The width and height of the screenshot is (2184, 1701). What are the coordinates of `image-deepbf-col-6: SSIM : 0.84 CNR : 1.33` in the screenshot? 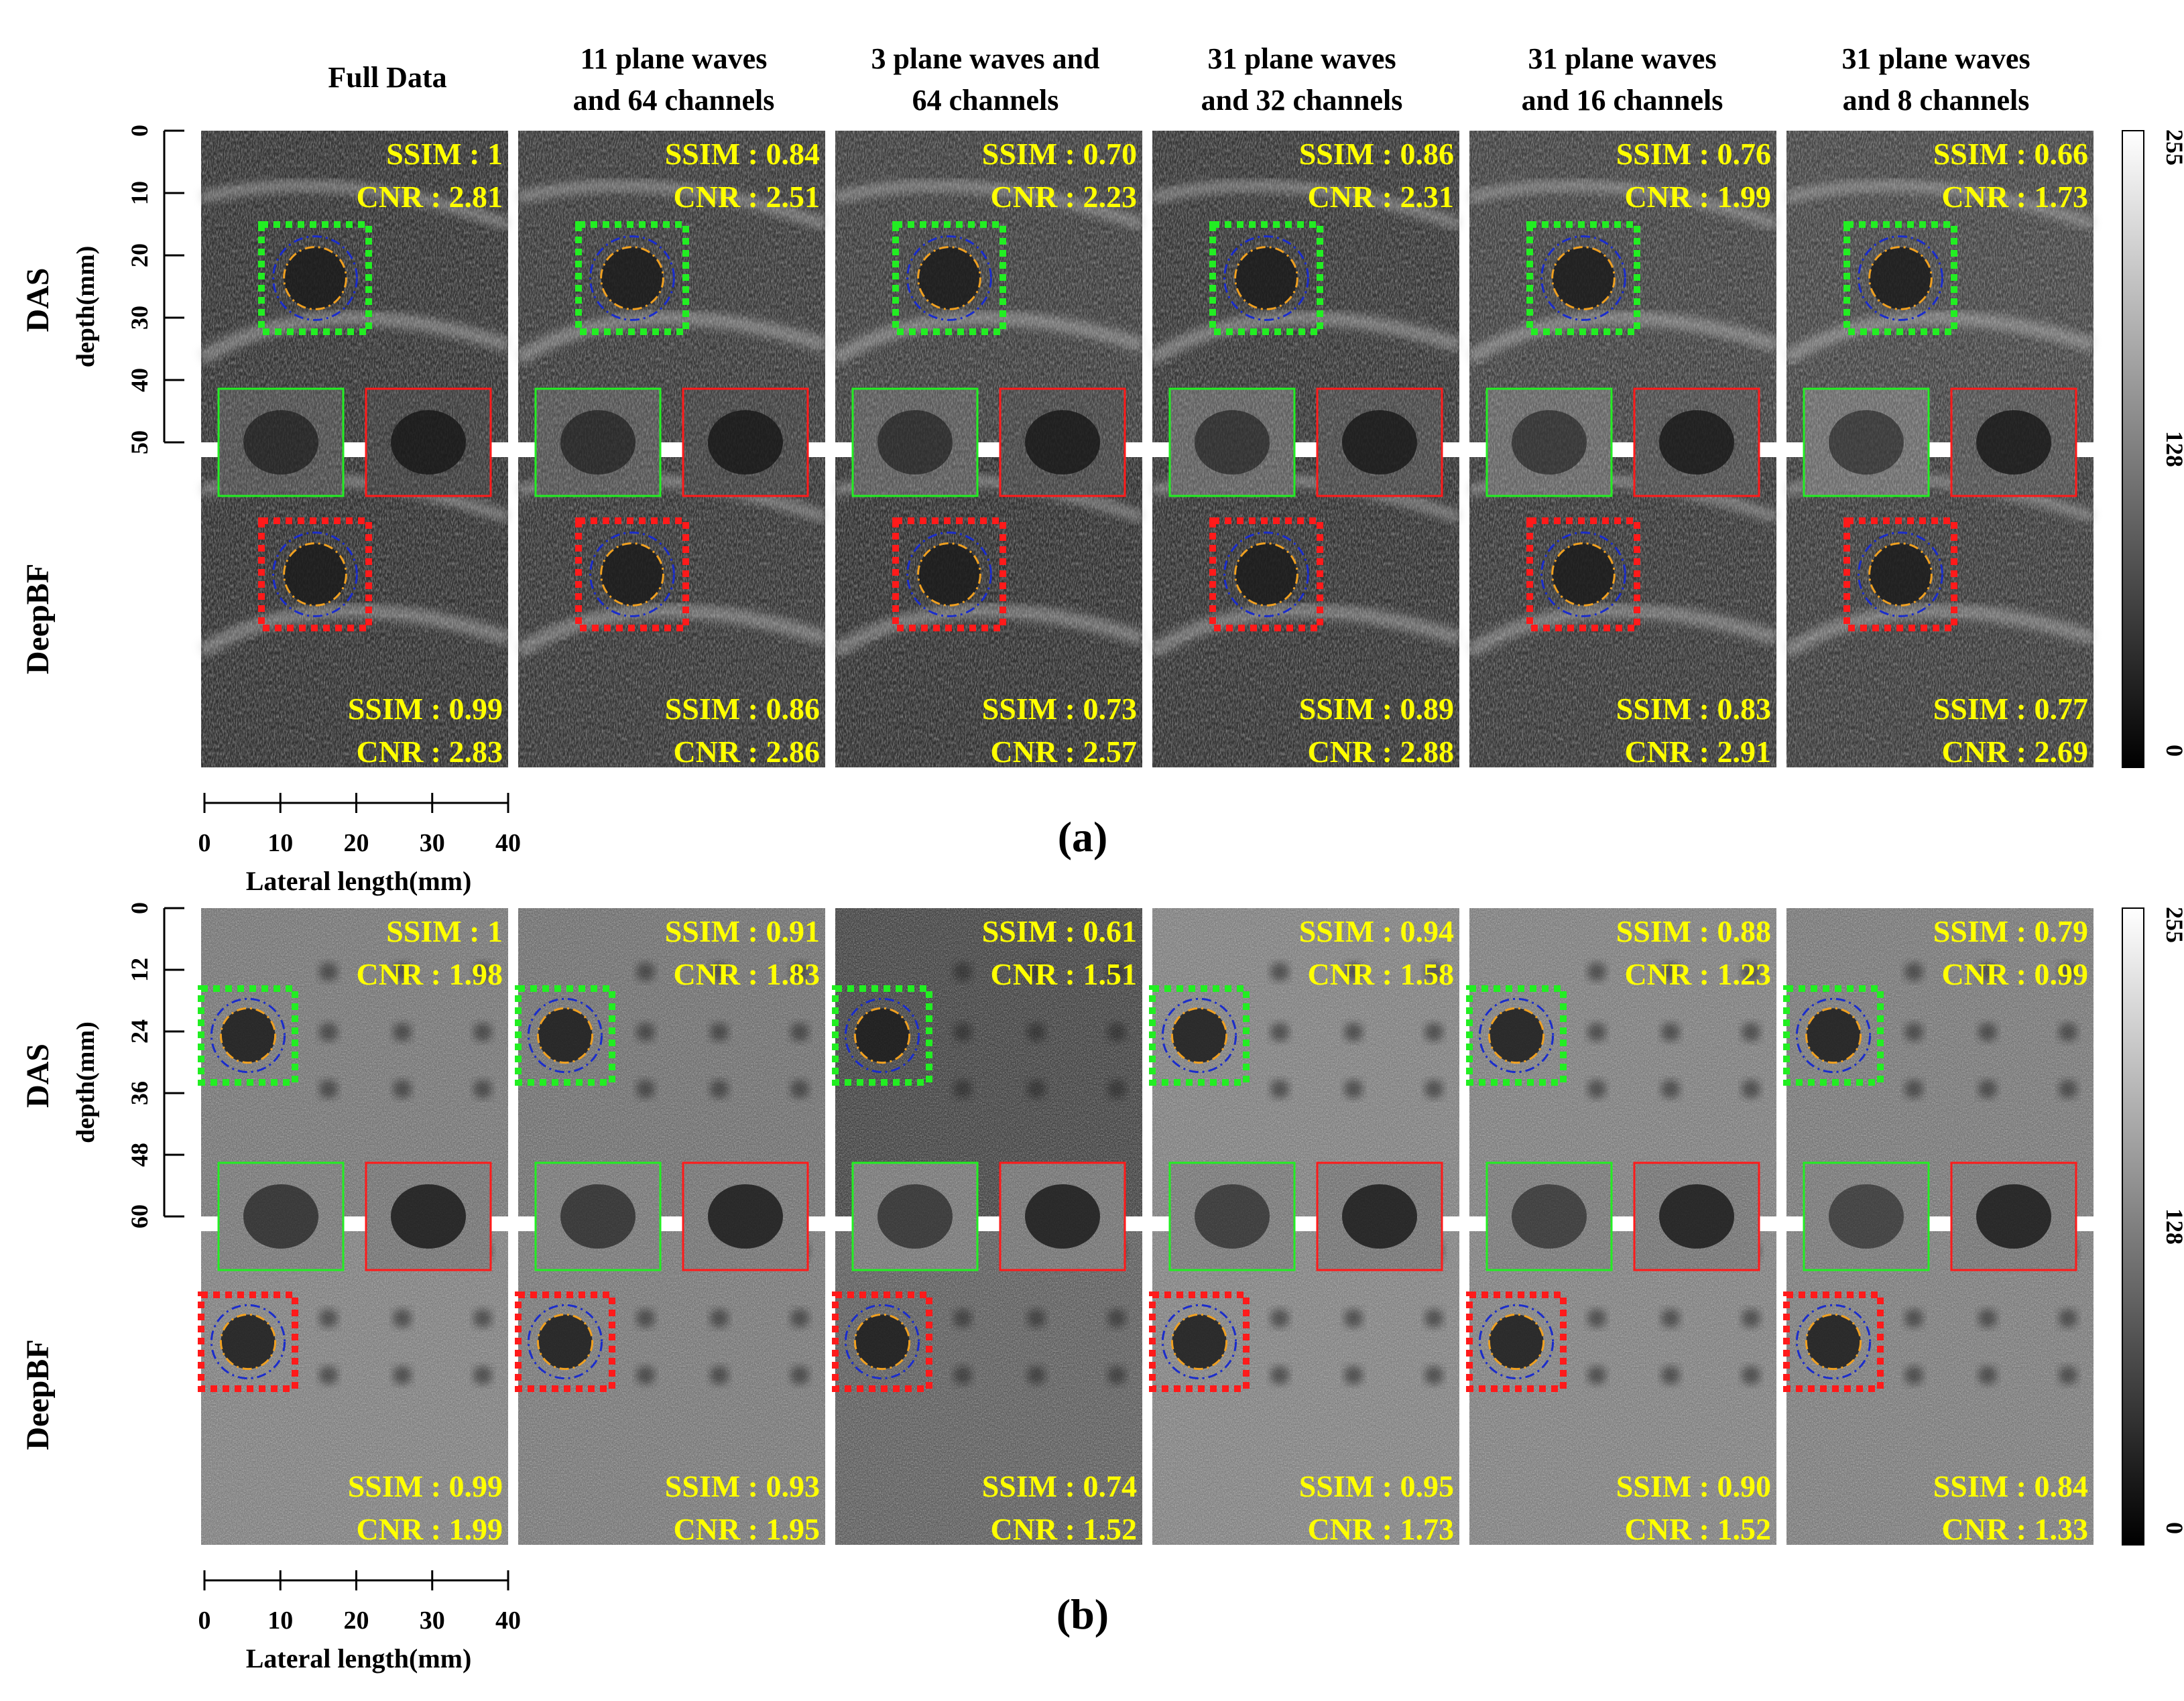 It's located at (1938, 1388).